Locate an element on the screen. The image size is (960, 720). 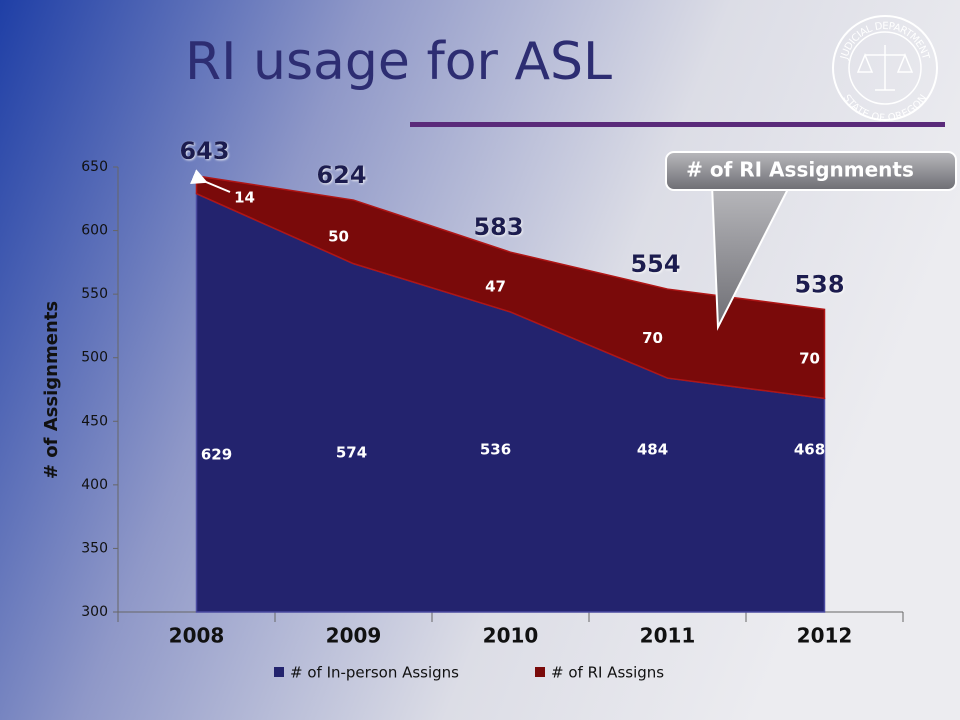
total-label: 583 is located at coordinates (498, 227).